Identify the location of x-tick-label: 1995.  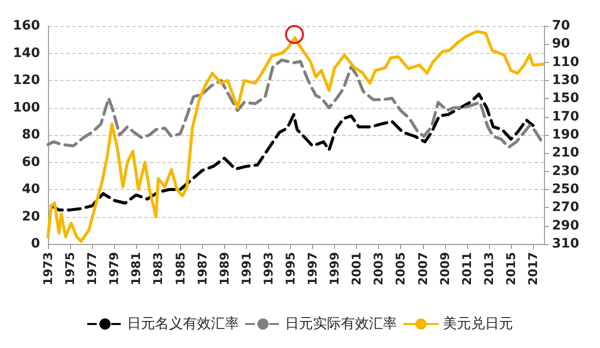
(290, 269).